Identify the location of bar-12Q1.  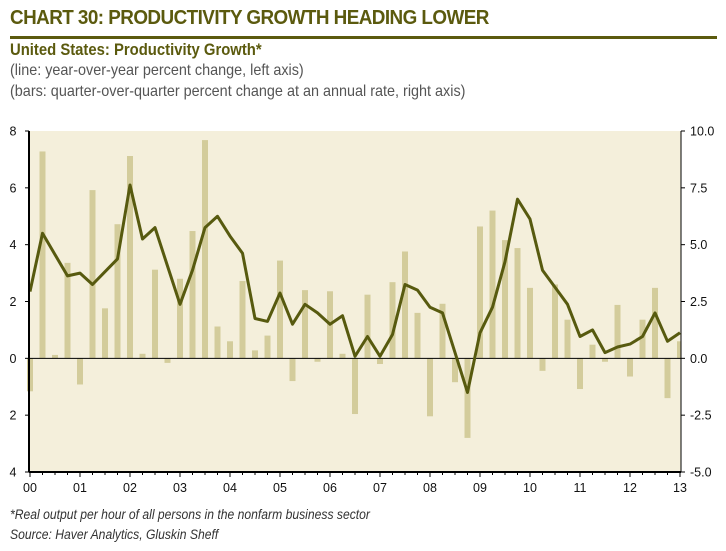
(630, 367).